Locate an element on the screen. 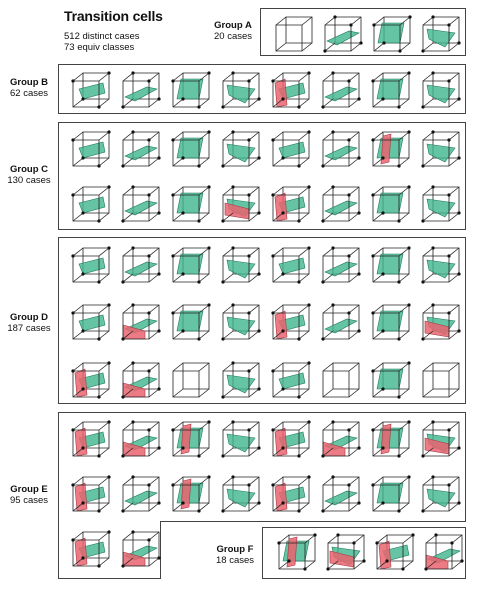 This screenshot has height=590, width=477. cube-back-face is located at coordinates (446, 376).